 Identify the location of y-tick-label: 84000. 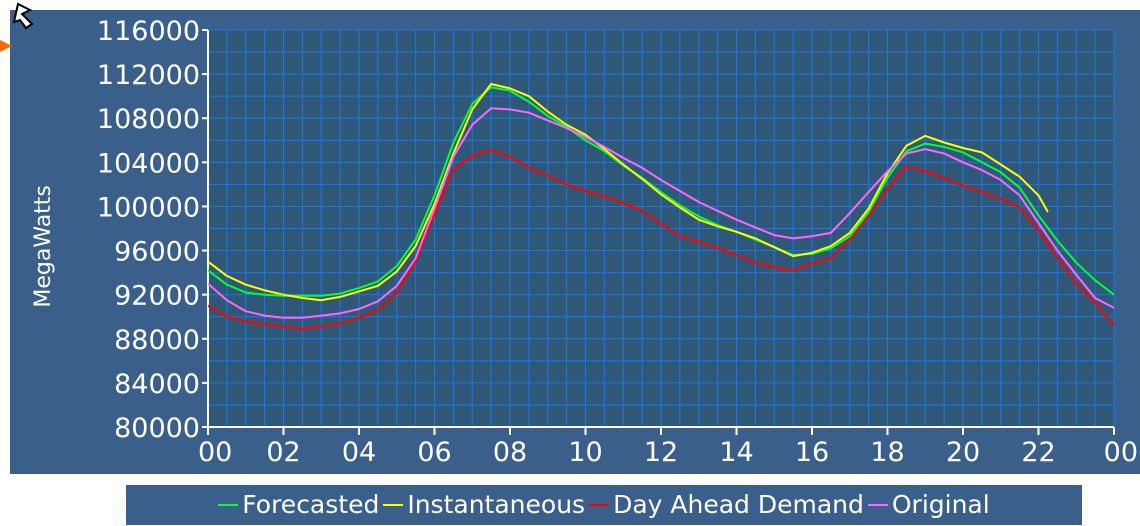
(157, 384).